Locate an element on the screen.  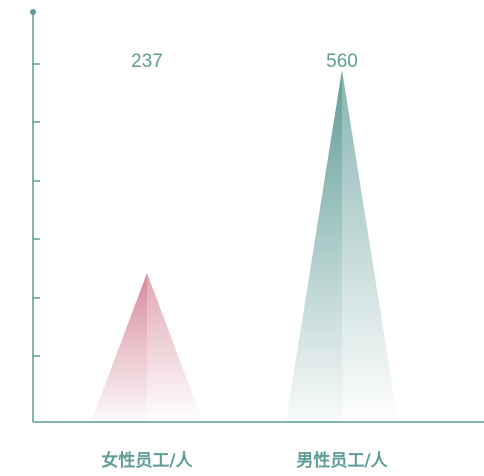
category-label-1: 女性员工/人 is located at coordinates (147, 460).